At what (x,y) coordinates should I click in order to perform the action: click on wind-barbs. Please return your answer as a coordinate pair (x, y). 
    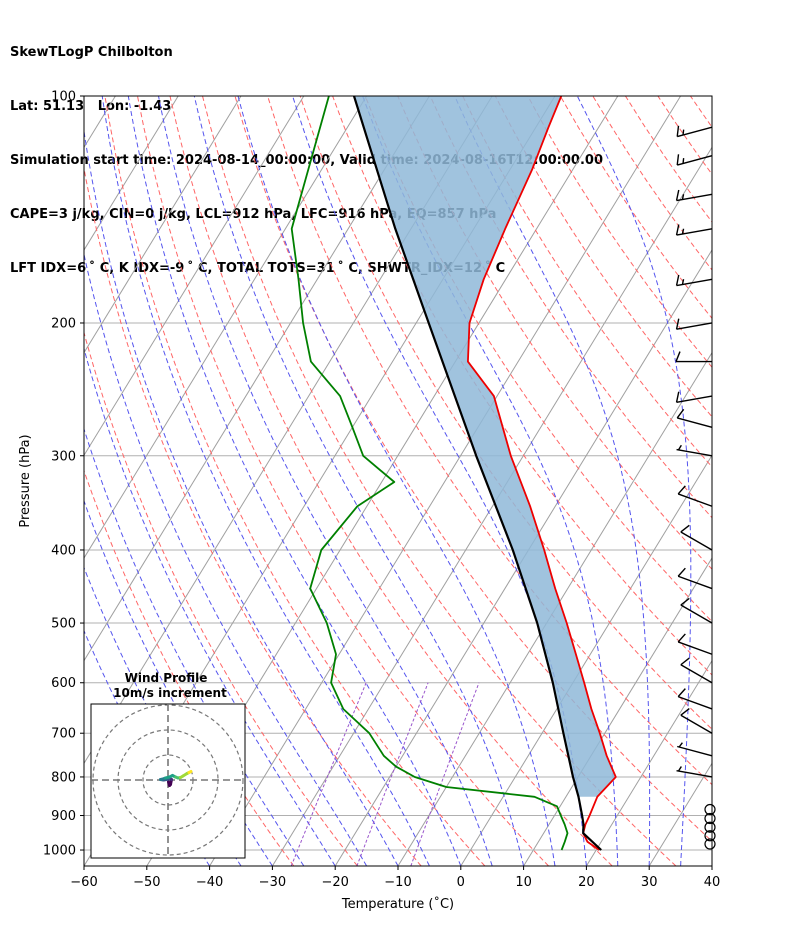
    Looking at the image, I should click on (695, 487).